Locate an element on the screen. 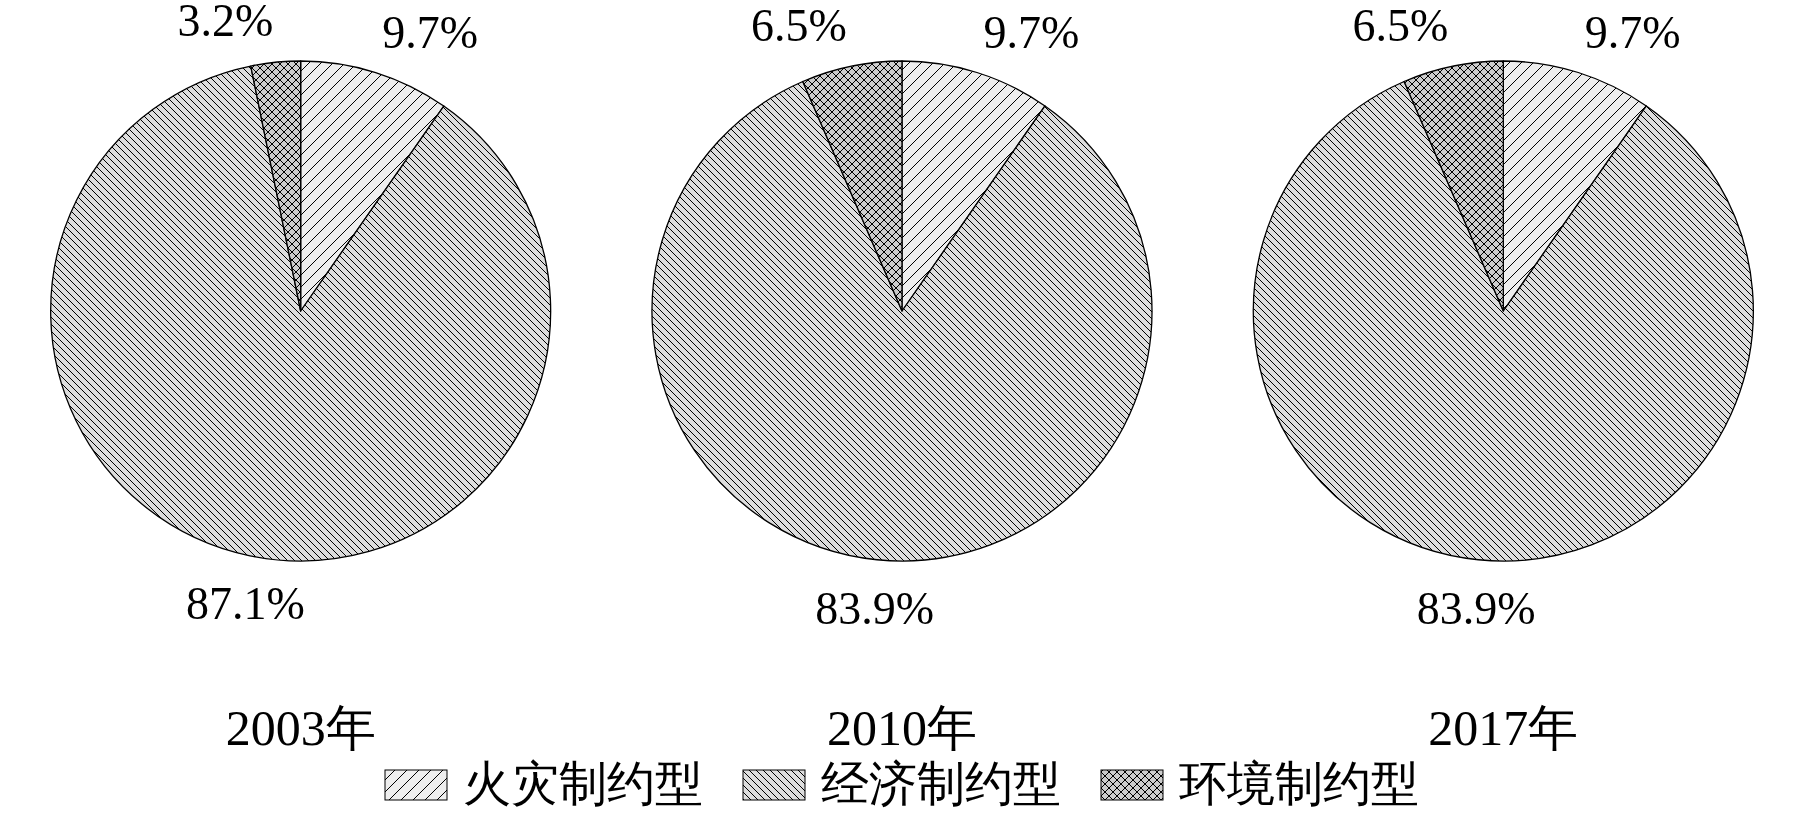  data-label: 87.1% is located at coordinates (245, 604).